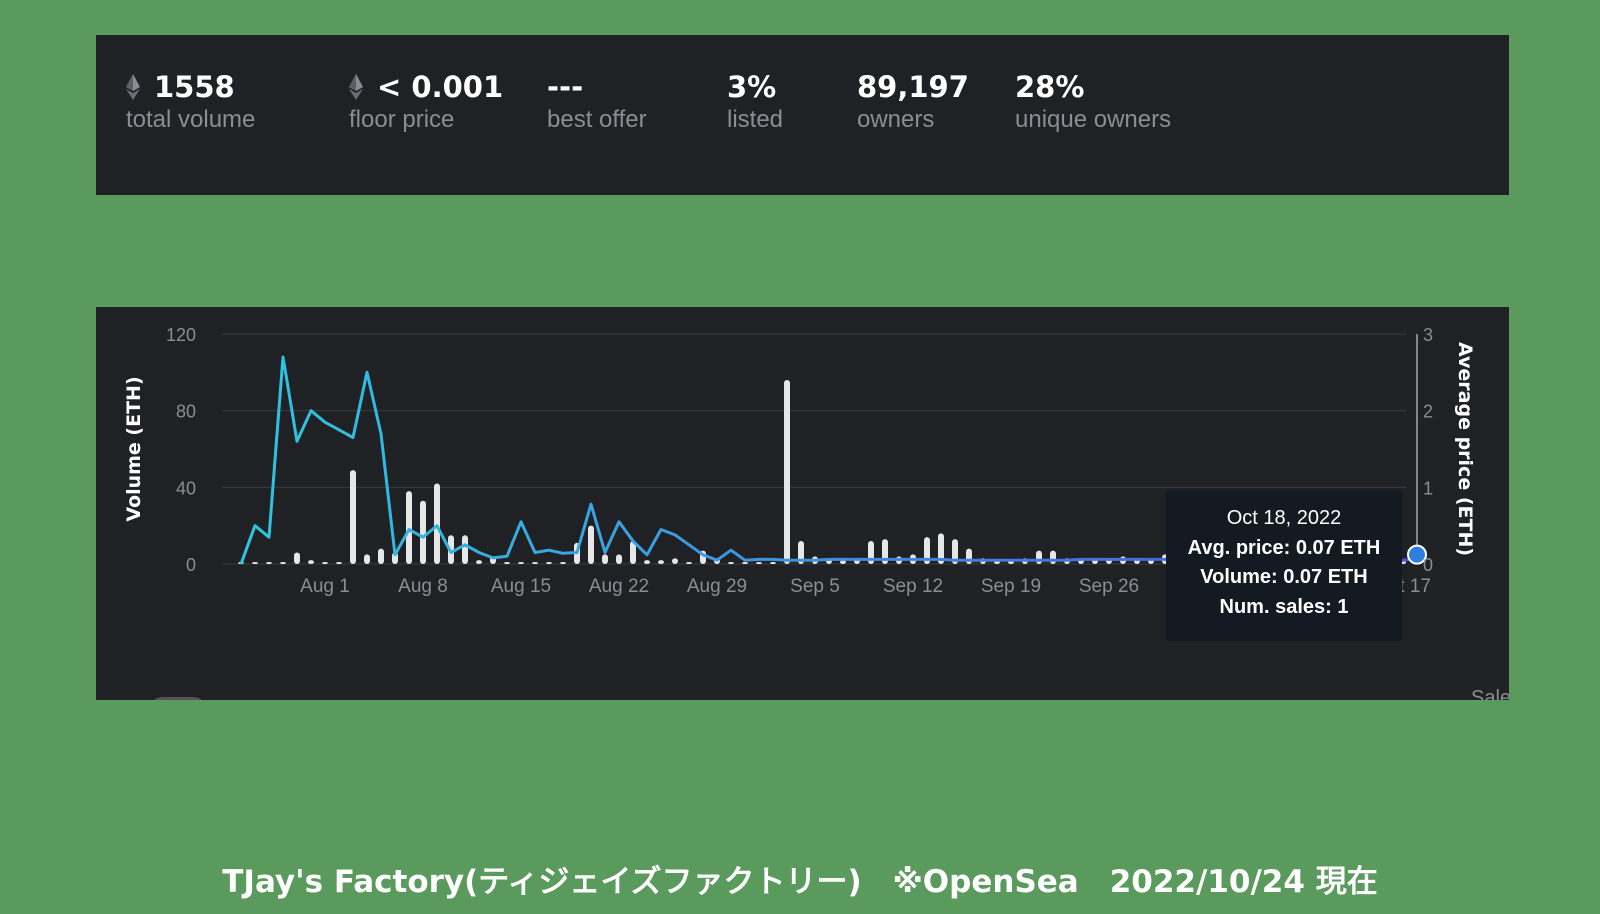  Describe the element at coordinates (913, 87) in the screenshot. I see `stat-value: 89,197` at that location.